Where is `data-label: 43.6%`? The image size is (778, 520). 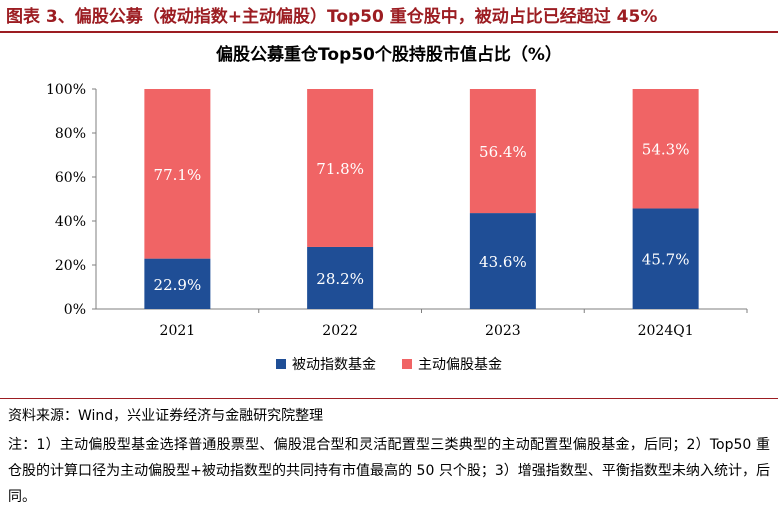
data-label: 43.6% is located at coordinates (503, 262).